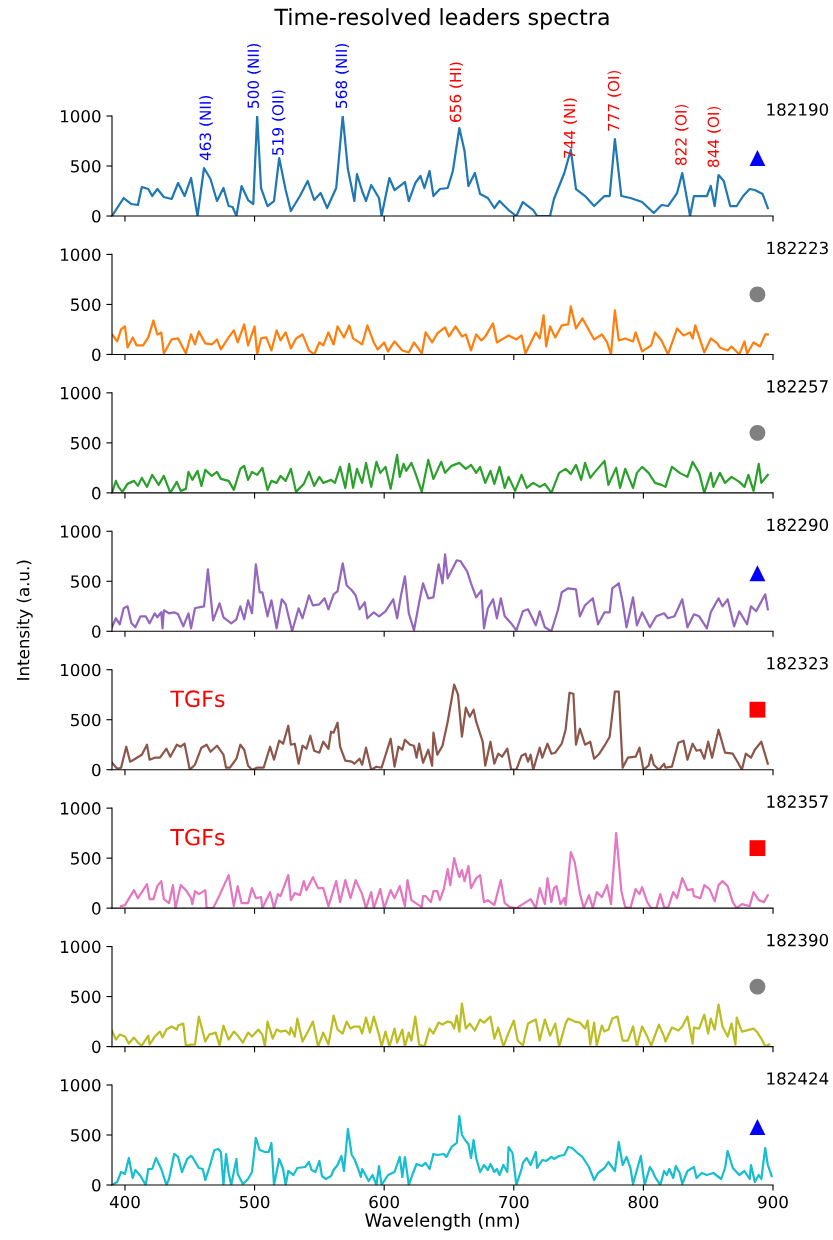  I want to click on chart-subtitle: 182424, so click(798, 1078).